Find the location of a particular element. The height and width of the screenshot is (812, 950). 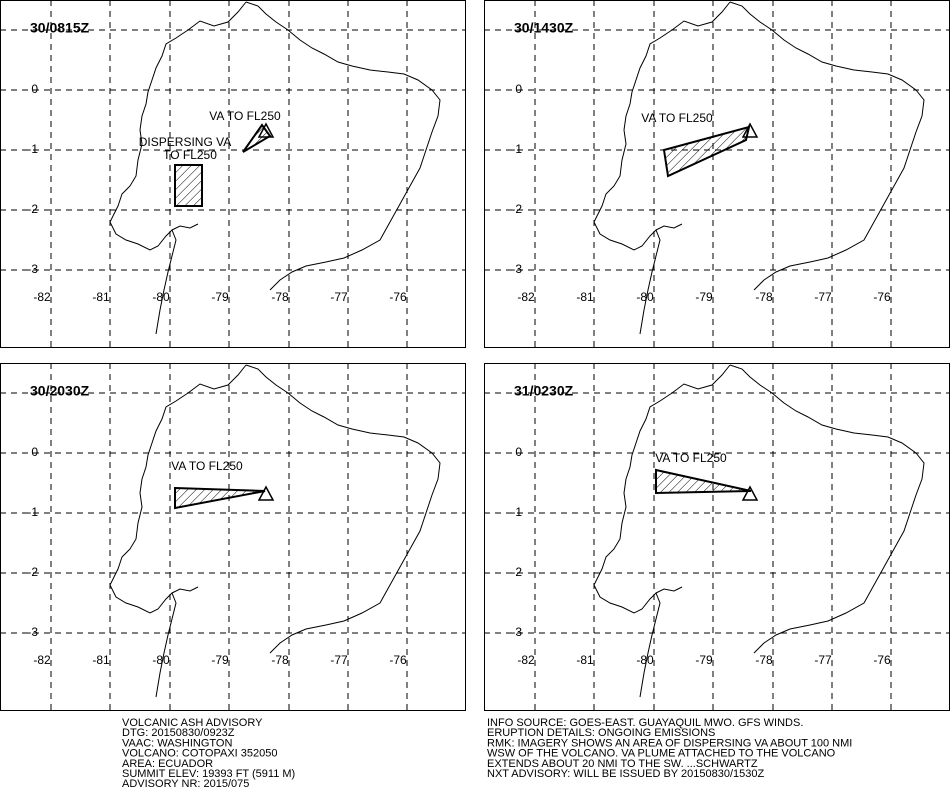

annotation: DISPERSING VA is located at coordinates (185, 142).